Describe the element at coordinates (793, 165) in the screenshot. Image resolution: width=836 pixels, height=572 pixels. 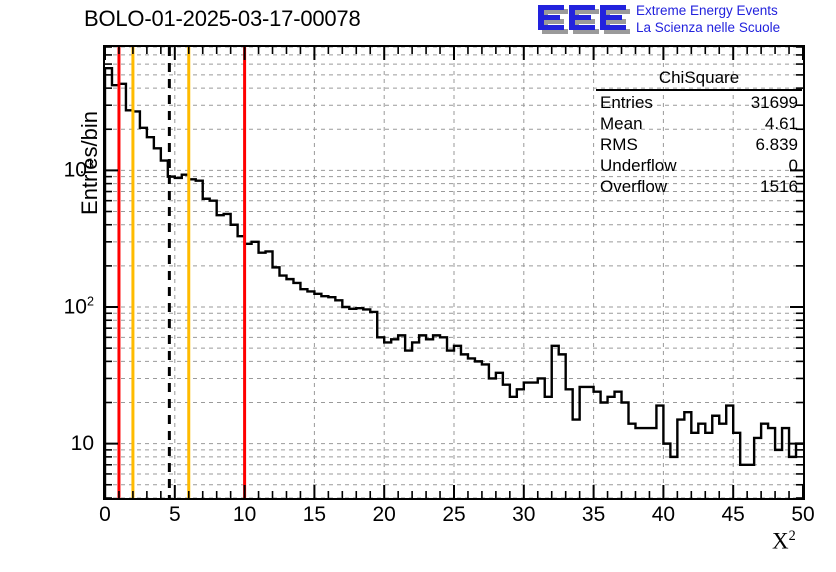
I see `stats-row-value: 0` at that location.